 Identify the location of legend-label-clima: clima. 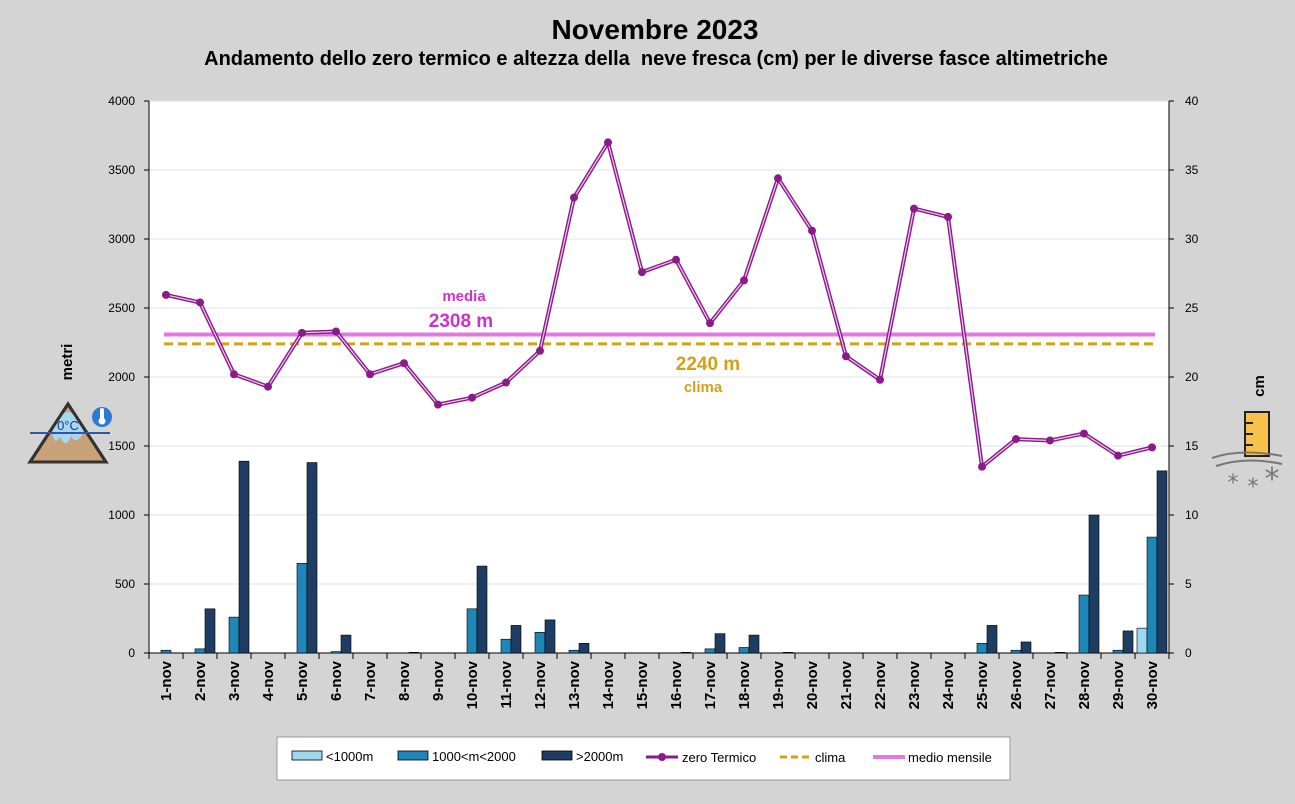
(830, 757).